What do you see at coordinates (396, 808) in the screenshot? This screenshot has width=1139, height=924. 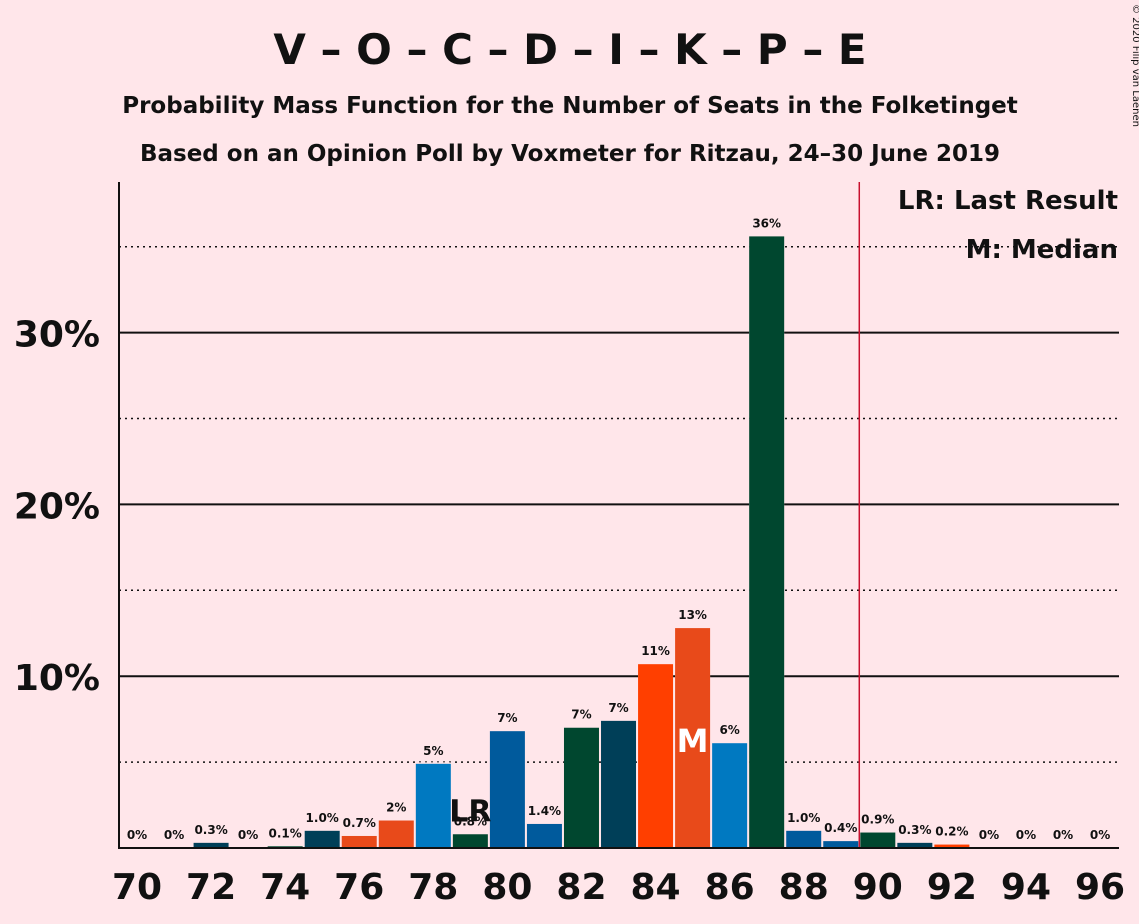 I see `bar-value-label: 2%` at bounding box center [396, 808].